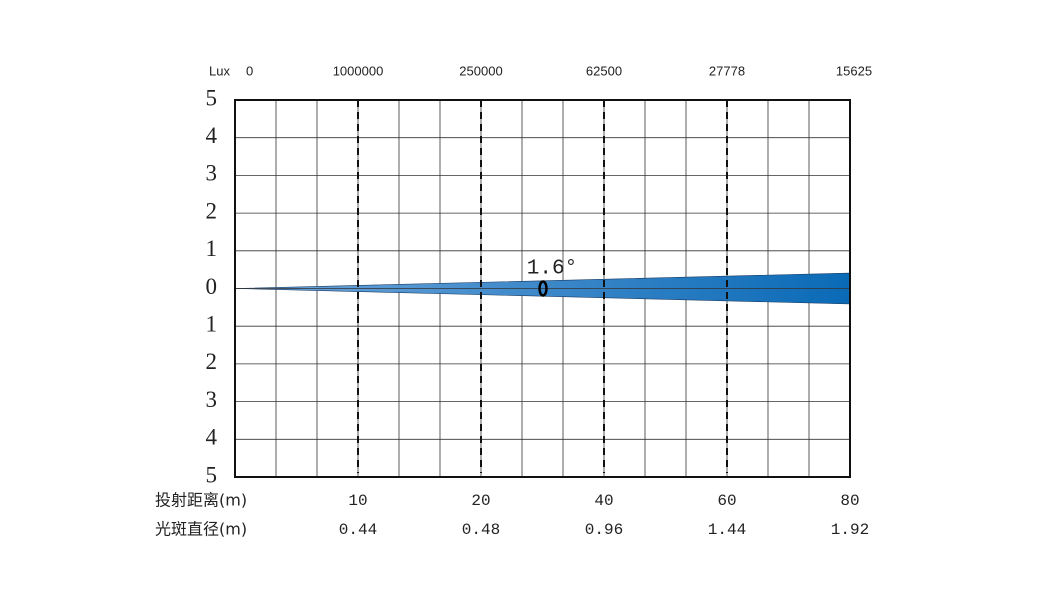 Image resolution: width=1062 pixels, height=590 pixels. Describe the element at coordinates (552, 269) in the screenshot. I see `angle-annotation: 1.6°` at that location.